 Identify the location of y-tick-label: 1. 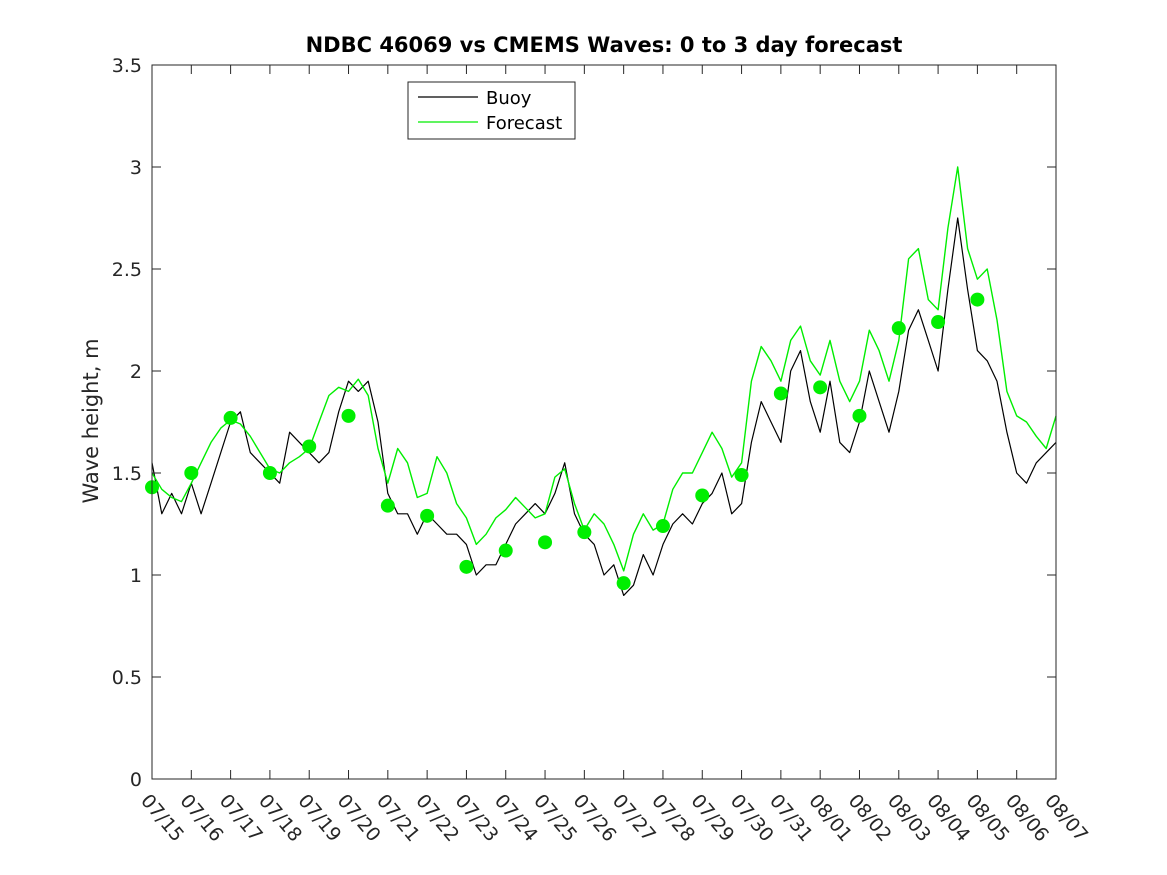
(136, 576).